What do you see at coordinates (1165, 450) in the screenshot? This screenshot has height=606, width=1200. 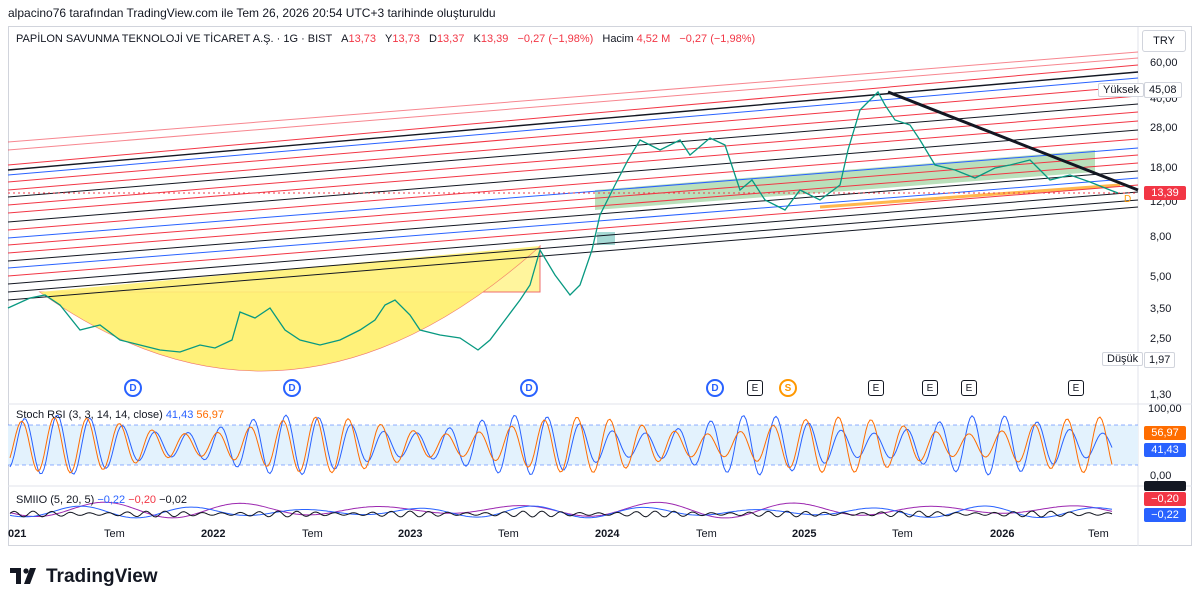 I see `stoch-k-badge: 41,43` at bounding box center [1165, 450].